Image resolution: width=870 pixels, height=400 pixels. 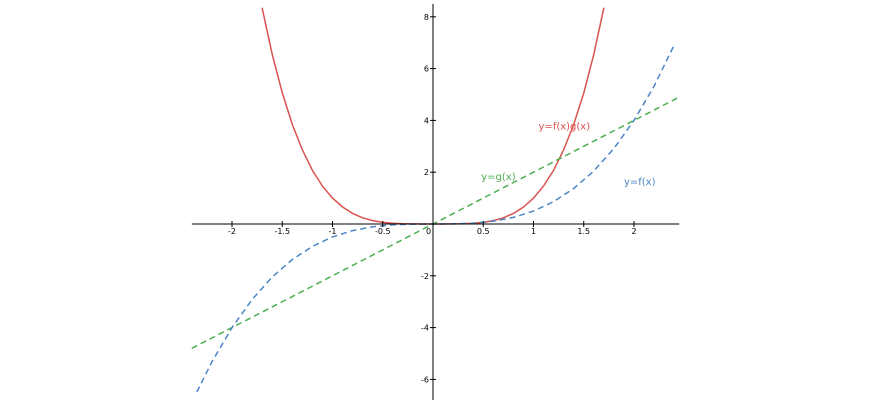 What do you see at coordinates (333, 231) in the screenshot?
I see `x-tick-label: -1` at bounding box center [333, 231].